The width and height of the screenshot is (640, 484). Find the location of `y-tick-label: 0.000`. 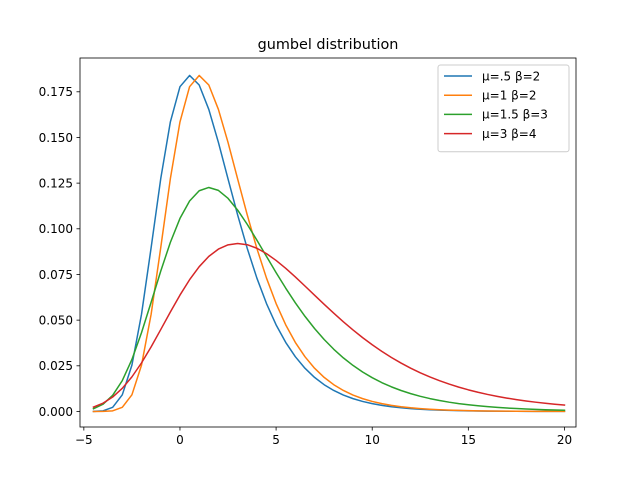

y-tick-label: 0.000 is located at coordinates (56, 412).